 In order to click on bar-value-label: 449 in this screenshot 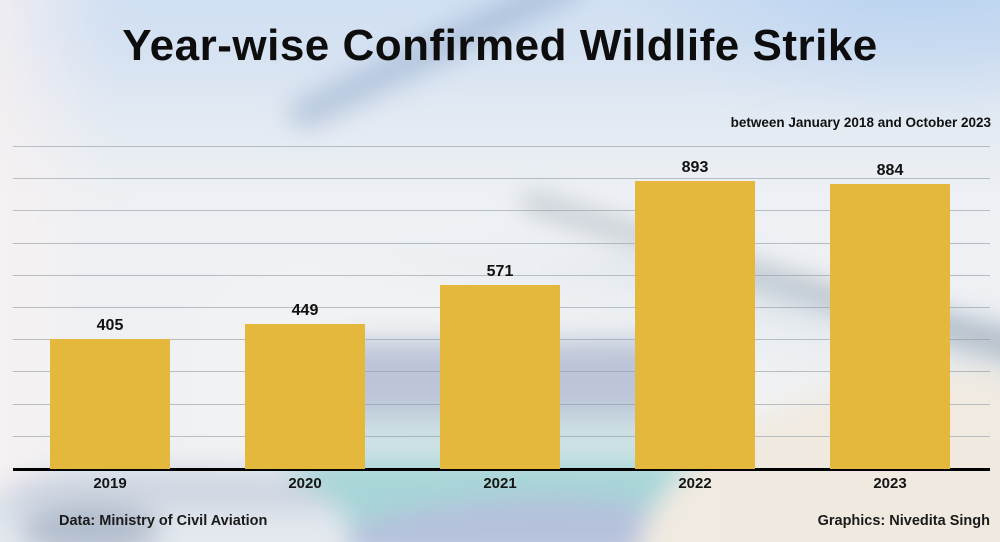, I will do `click(305, 311)`.